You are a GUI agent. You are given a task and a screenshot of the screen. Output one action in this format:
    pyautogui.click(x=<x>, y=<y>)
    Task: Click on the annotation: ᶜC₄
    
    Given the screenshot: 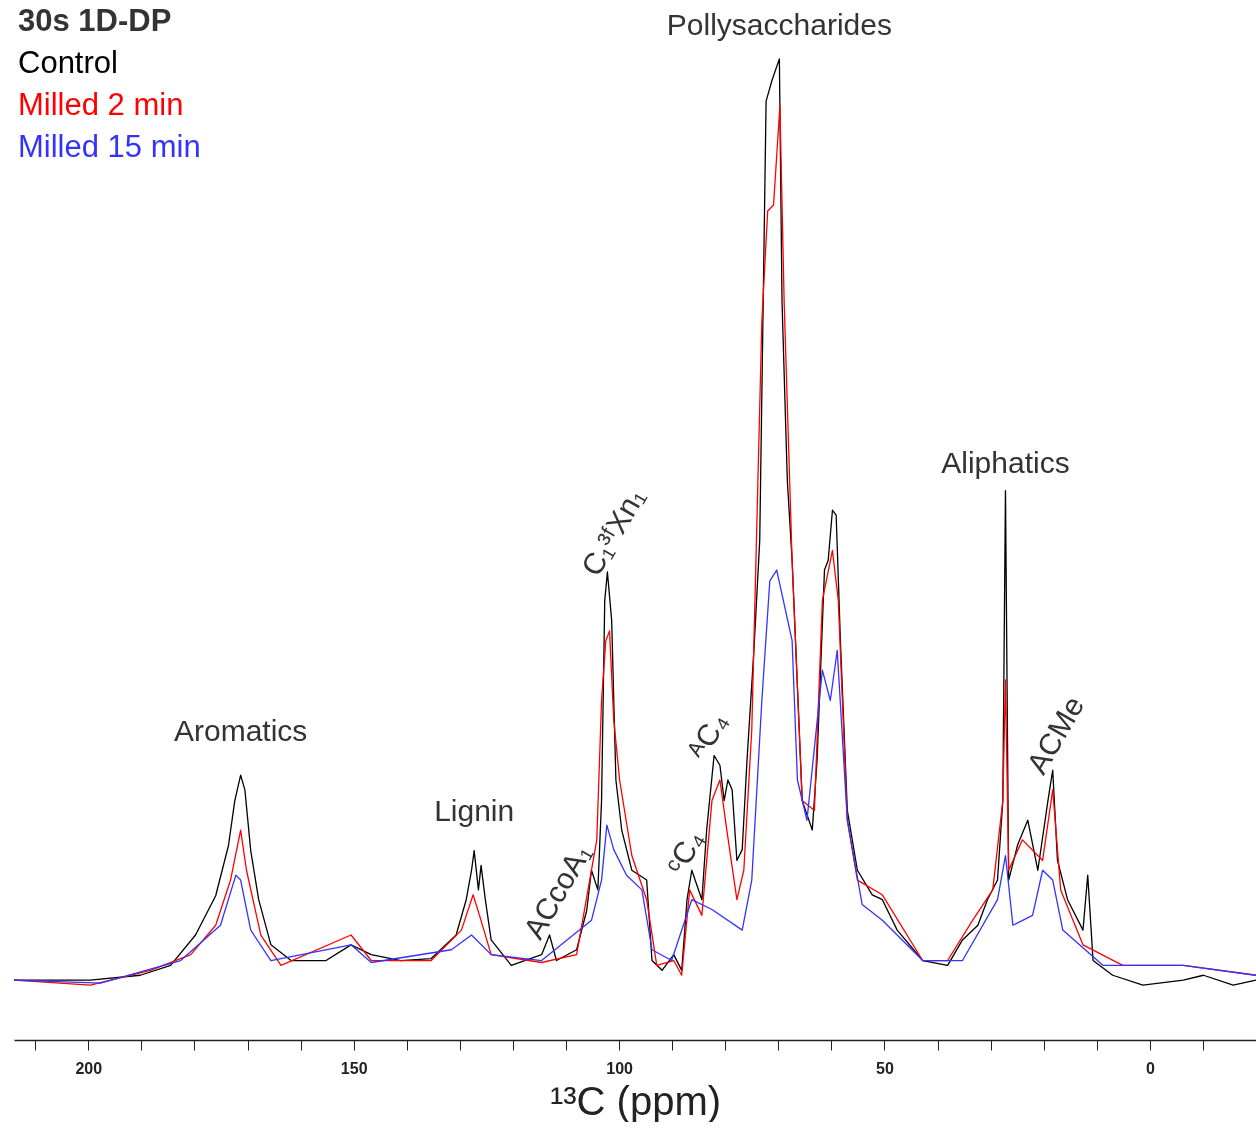 What is the action you would take?
    pyautogui.click(x=684, y=852)
    